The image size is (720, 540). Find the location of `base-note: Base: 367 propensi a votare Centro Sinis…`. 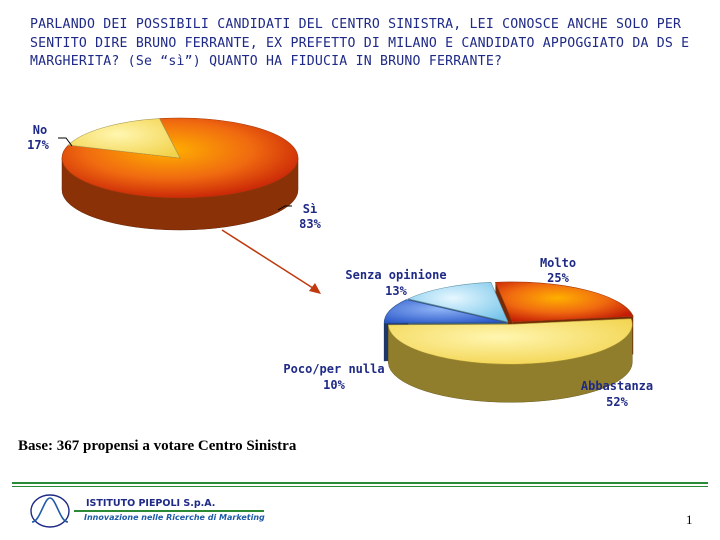

base-note: Base: 367 propensi a votare Centro Sinis… is located at coordinates (157, 446).